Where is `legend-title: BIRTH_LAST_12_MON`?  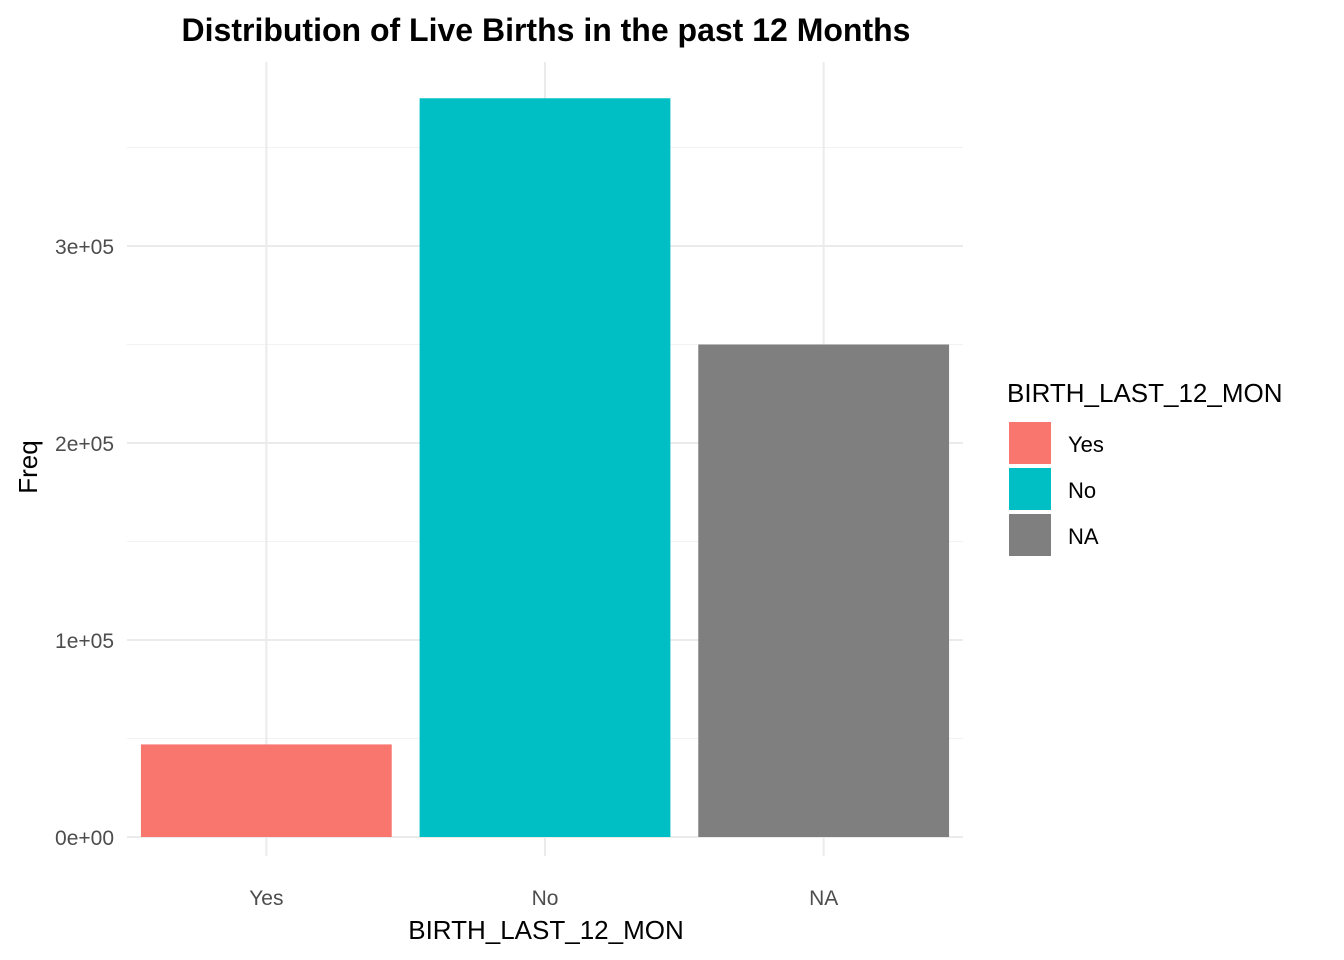 legend-title: BIRTH_LAST_12_MON is located at coordinates (1145, 393).